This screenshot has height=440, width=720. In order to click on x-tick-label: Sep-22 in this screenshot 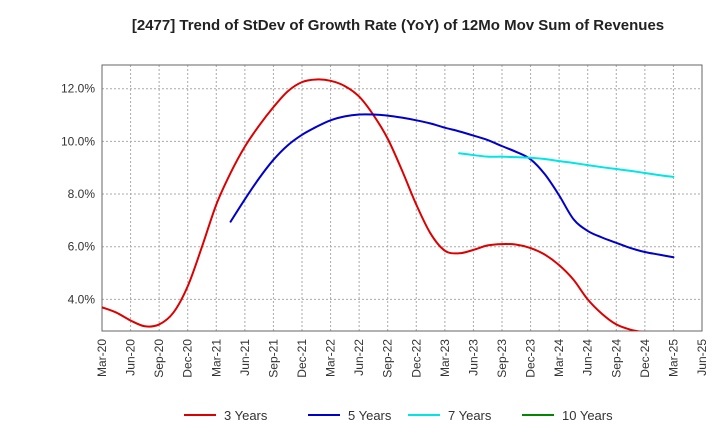, I will do `click(388, 358)`.